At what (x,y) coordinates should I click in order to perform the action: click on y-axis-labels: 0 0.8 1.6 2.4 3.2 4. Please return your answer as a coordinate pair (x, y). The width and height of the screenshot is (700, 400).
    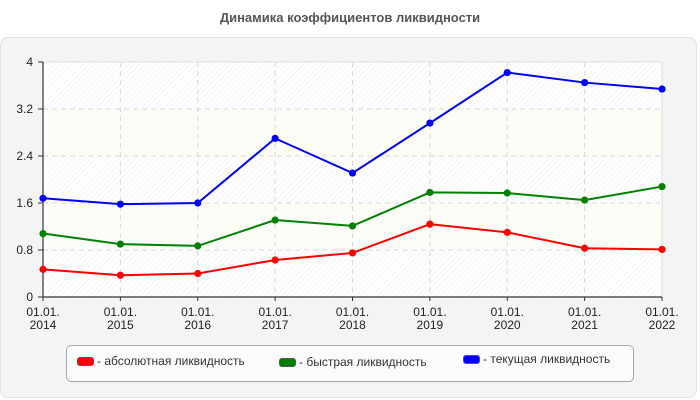
    Looking at the image, I should click on (24, 179).